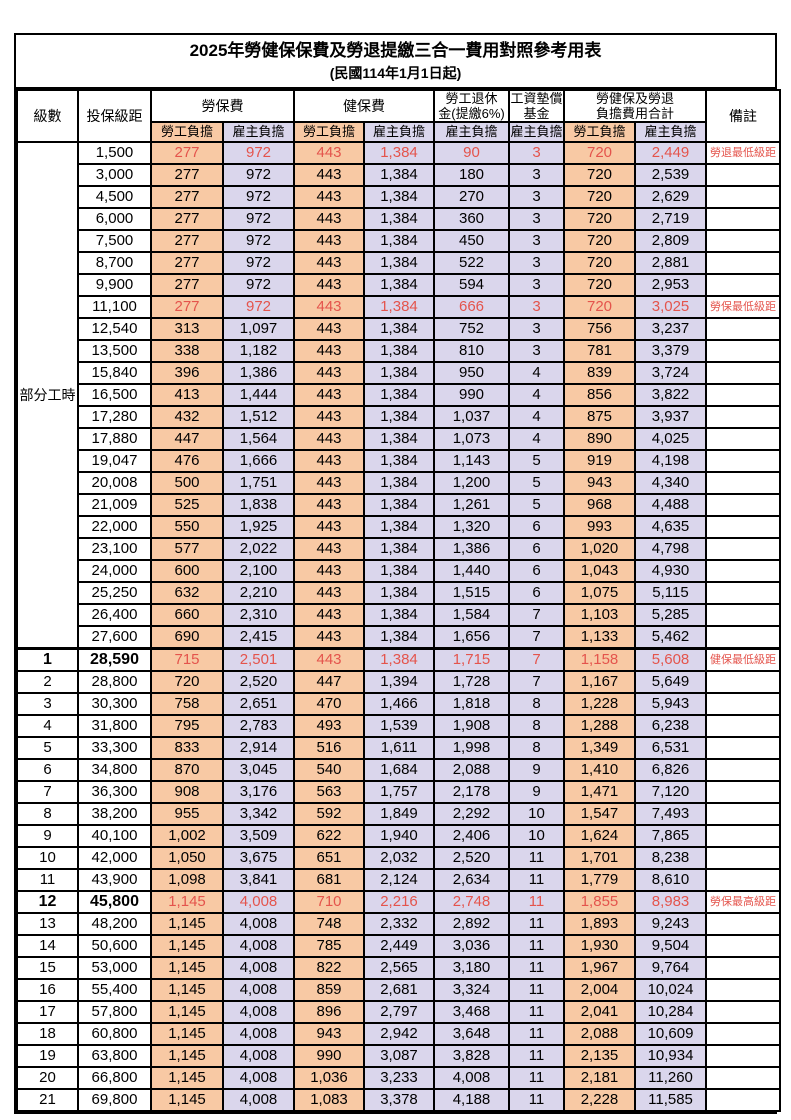 This screenshot has width=791, height=1120. What do you see at coordinates (471, 439) in the screenshot?
I see `pension-employer-cell: 1,073` at bounding box center [471, 439].